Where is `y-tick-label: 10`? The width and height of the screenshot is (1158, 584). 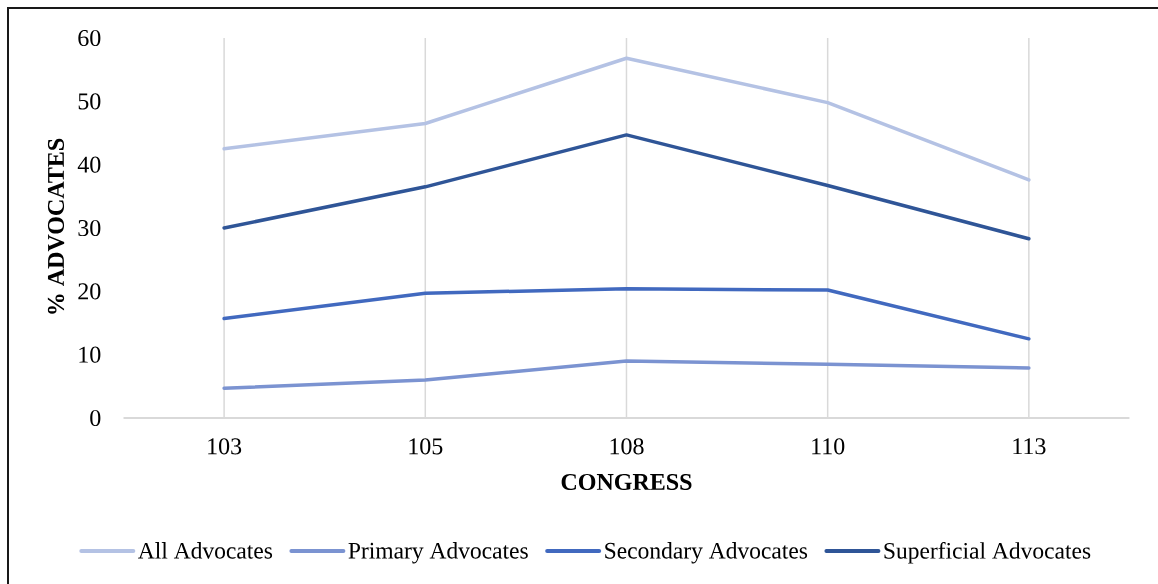
y-tick-label: 10 is located at coordinates (90, 354).